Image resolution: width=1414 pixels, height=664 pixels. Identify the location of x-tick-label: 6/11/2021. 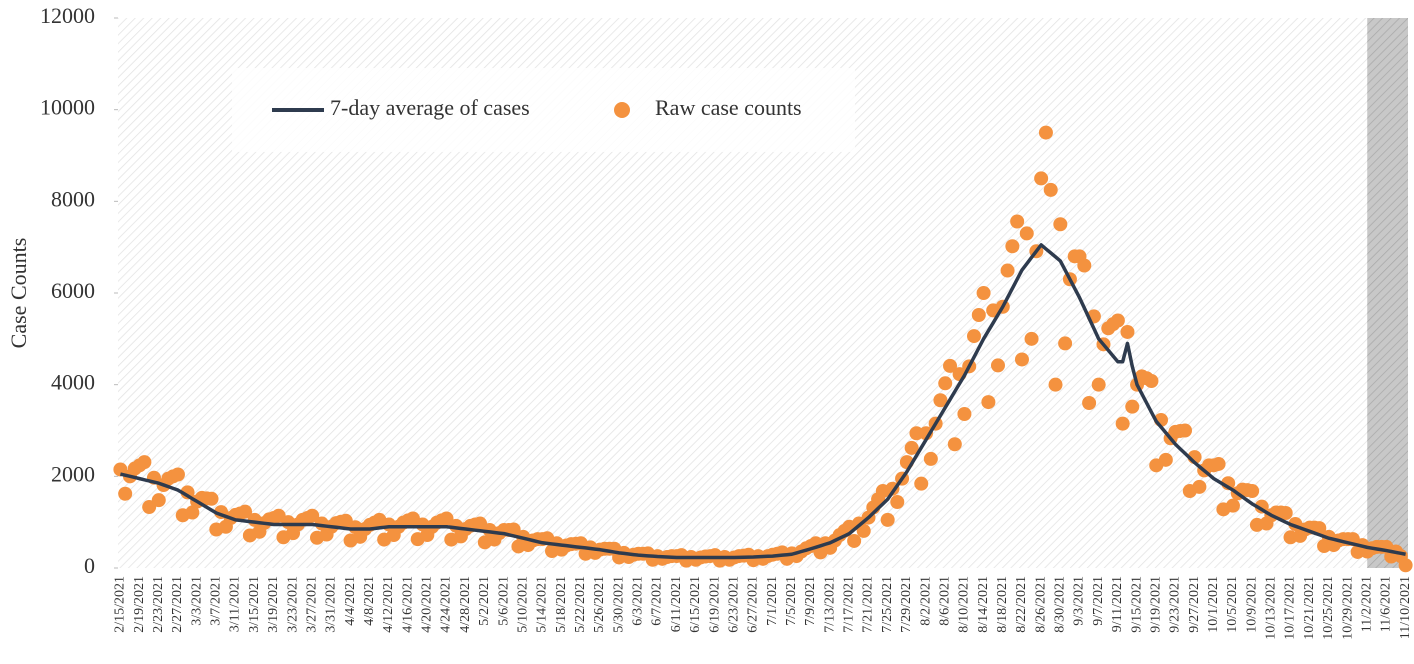
(676, 604).